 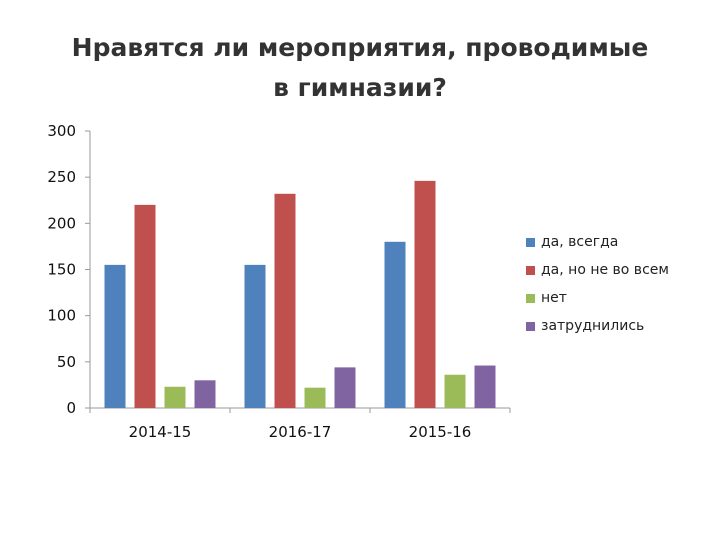 What do you see at coordinates (580, 242) in the screenshot?
I see `legend-label: да, всегда` at bounding box center [580, 242].